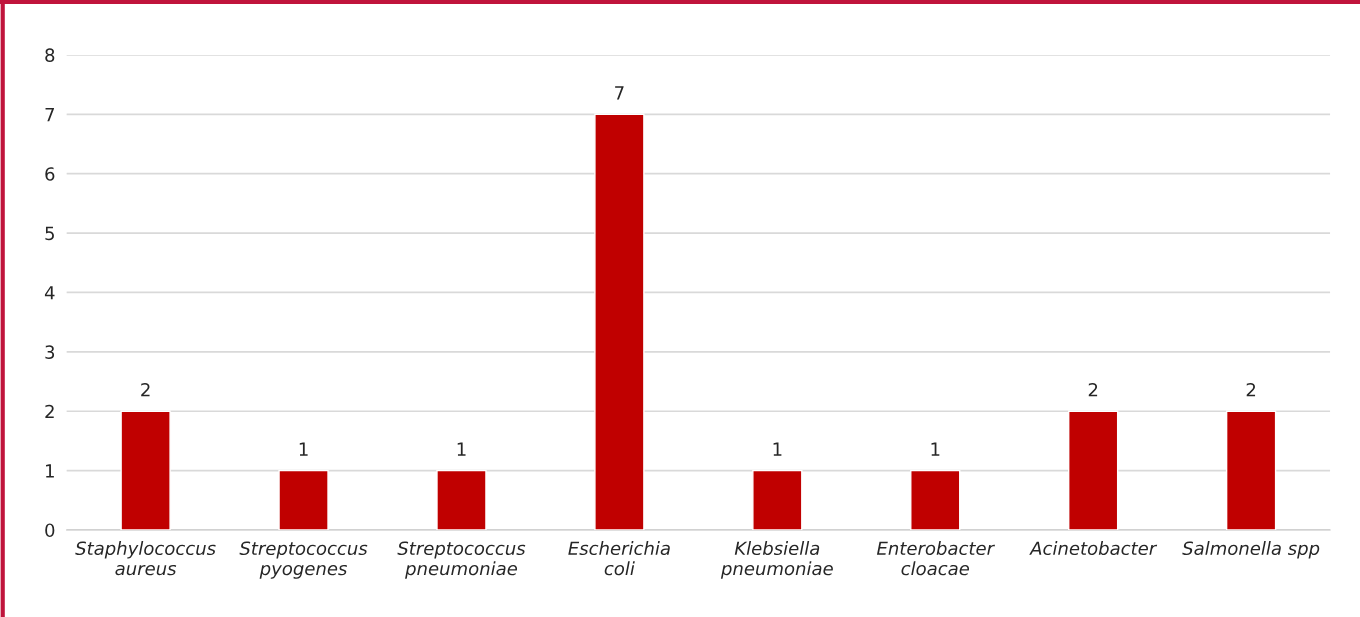  I want to click on data-label: 7, so click(619, 93).